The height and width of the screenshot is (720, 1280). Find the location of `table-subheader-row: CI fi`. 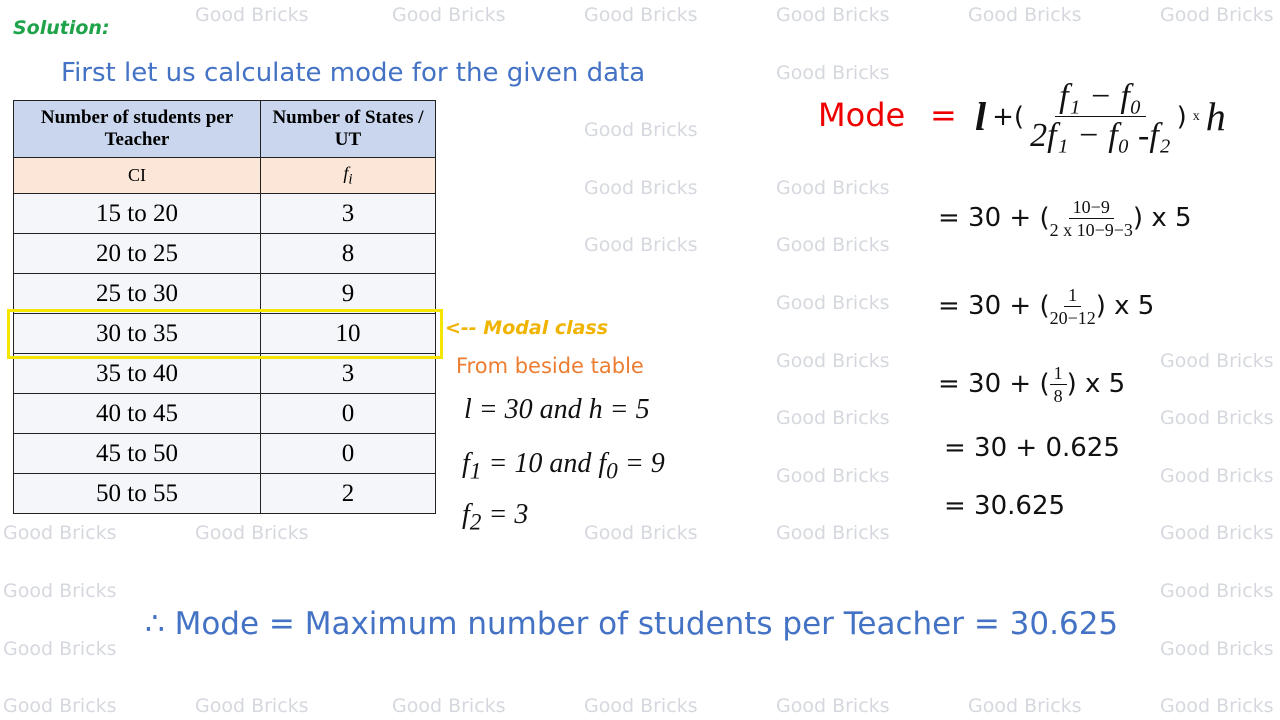

table-subheader-row: CI fi is located at coordinates (224, 175).